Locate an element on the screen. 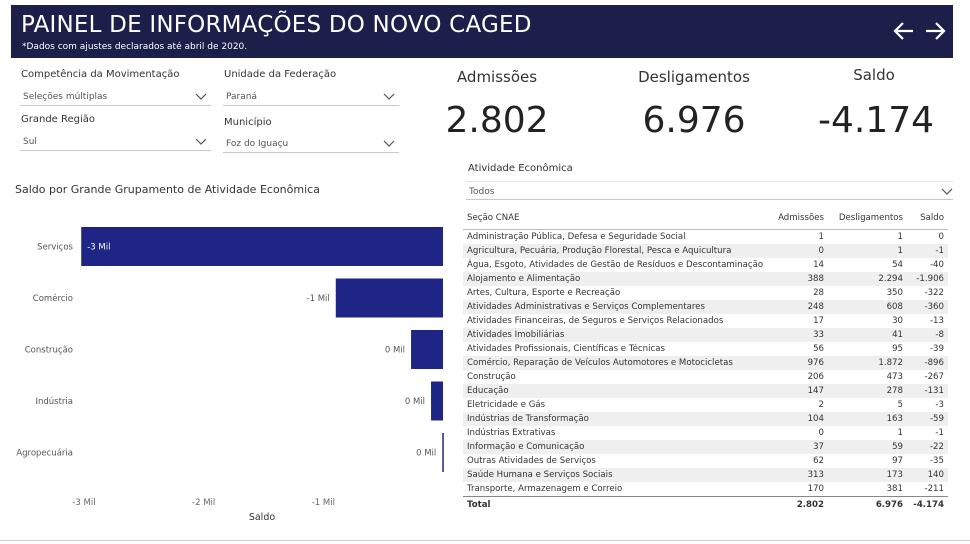 The width and height of the screenshot is (970, 544). x-axis-title: Saldo is located at coordinates (262, 517).